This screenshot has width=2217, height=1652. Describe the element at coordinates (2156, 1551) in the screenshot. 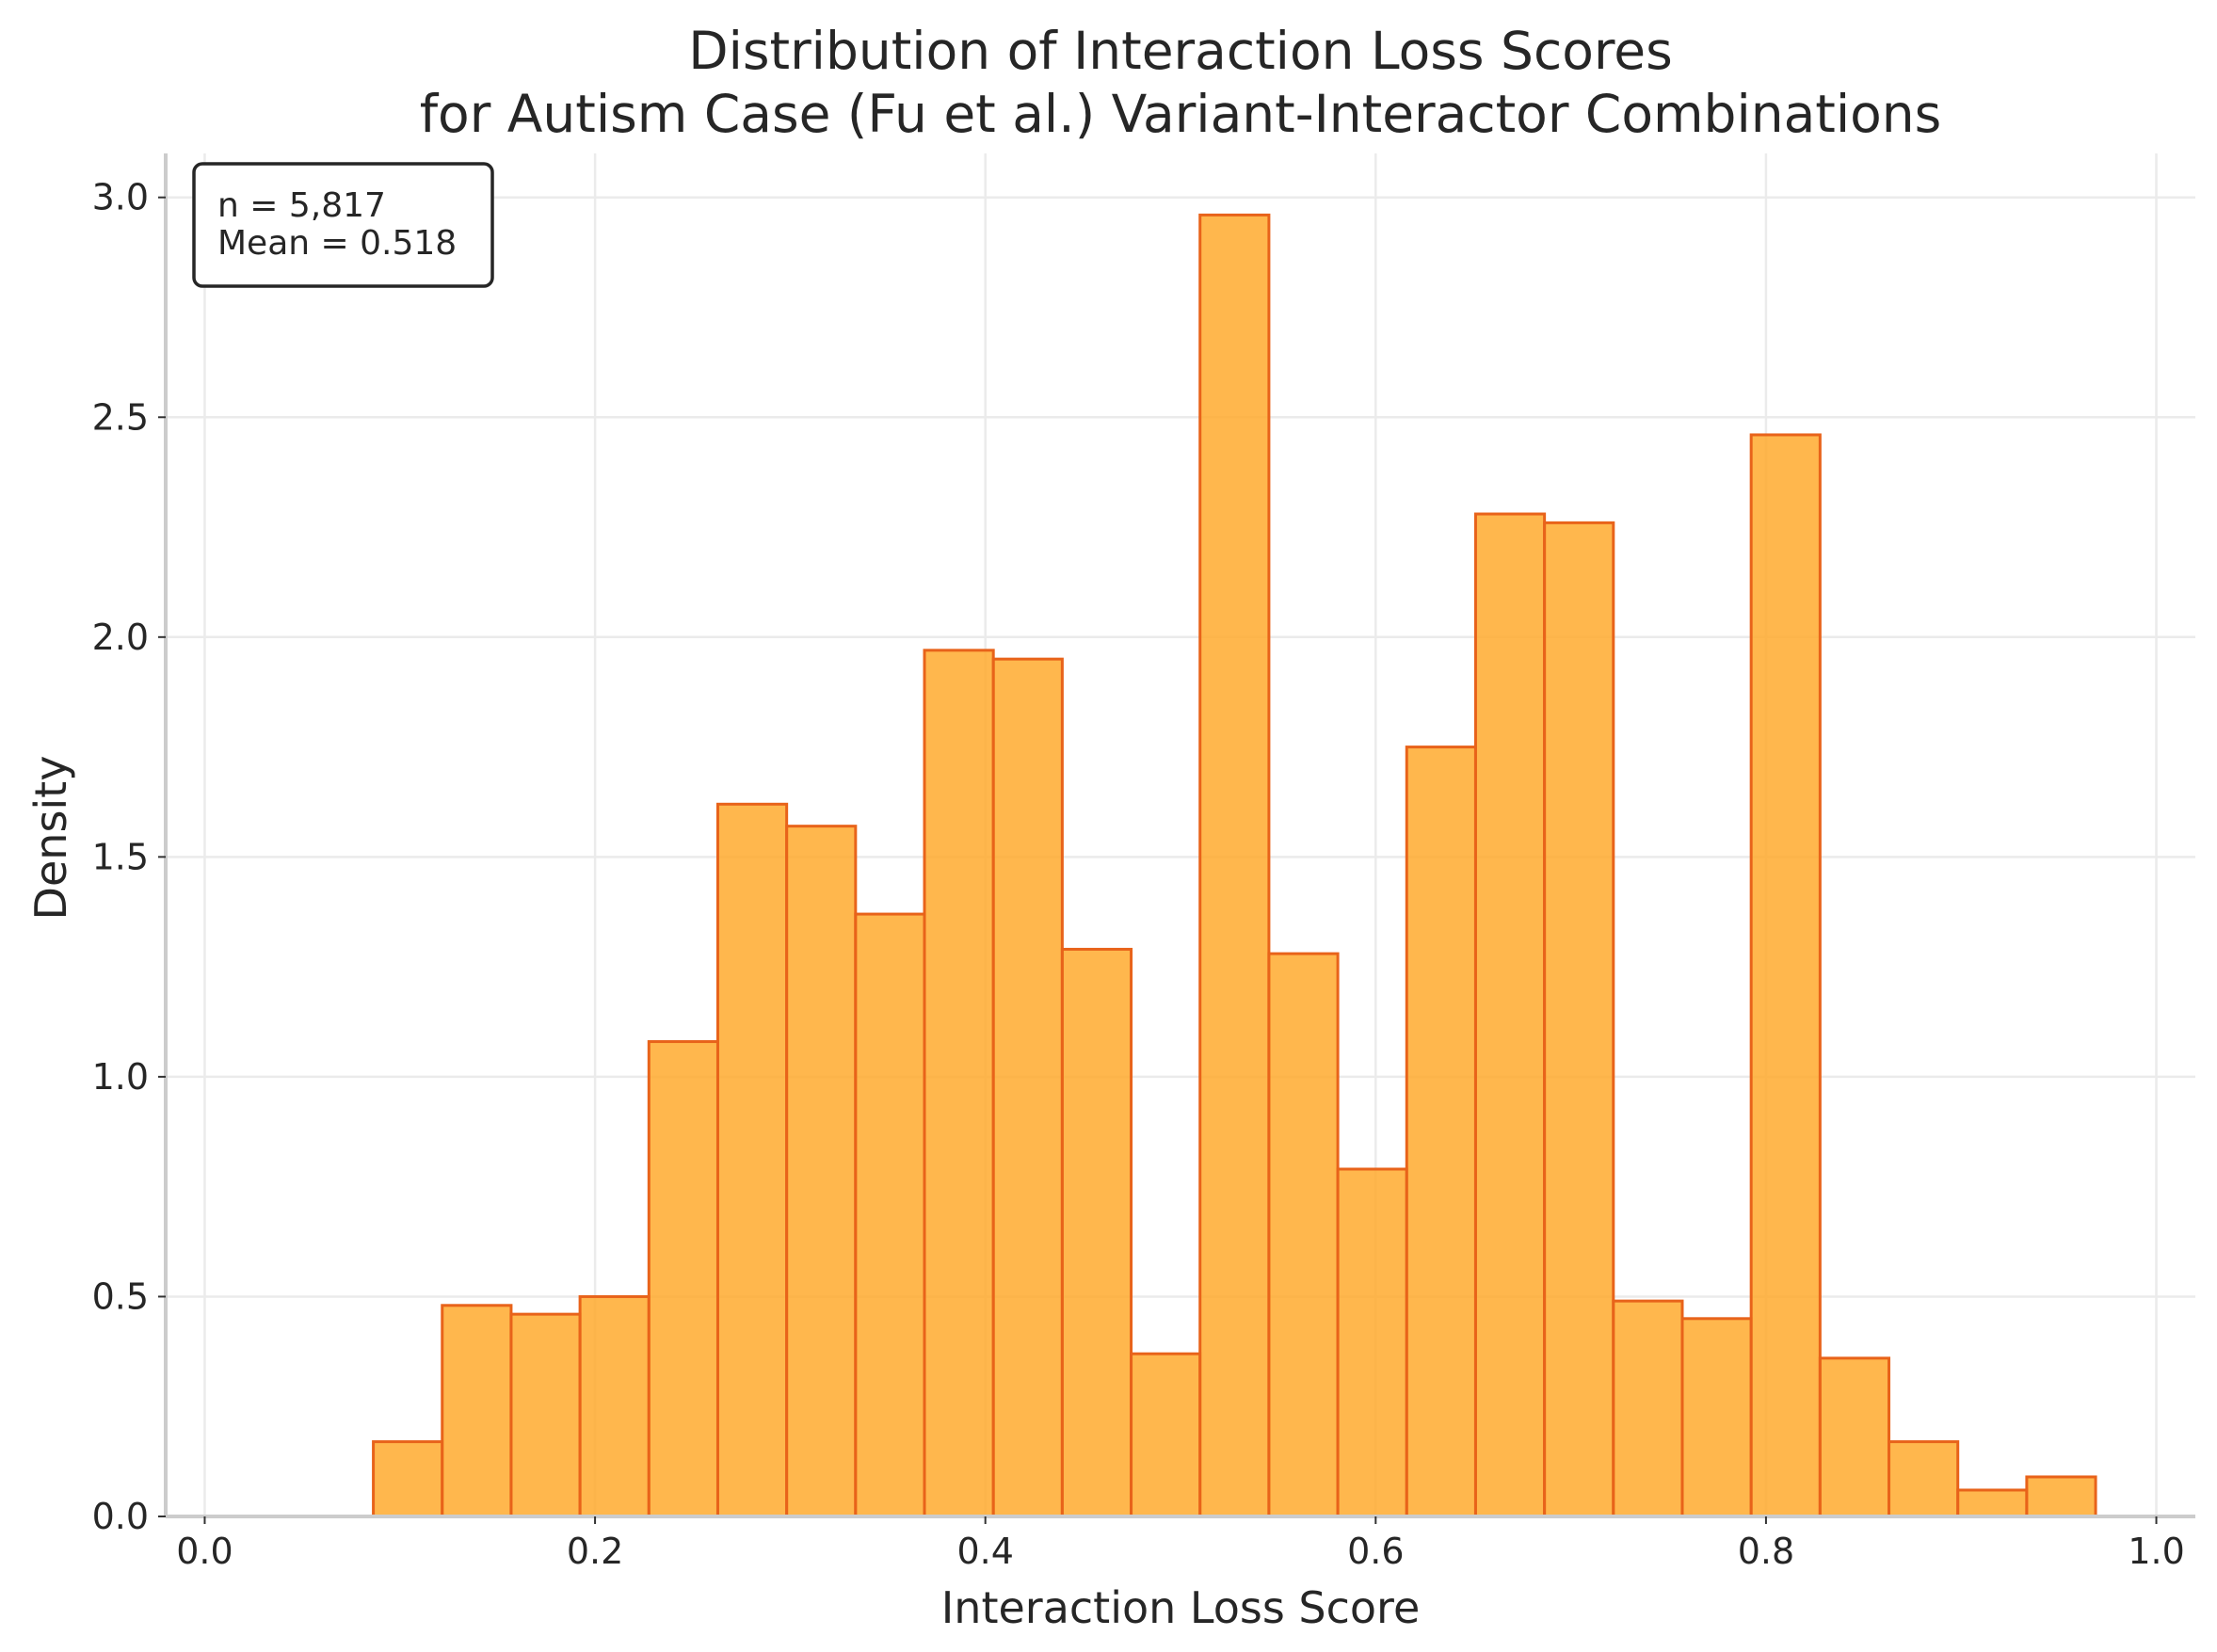

I see `x-tick-label: 1.0` at that location.